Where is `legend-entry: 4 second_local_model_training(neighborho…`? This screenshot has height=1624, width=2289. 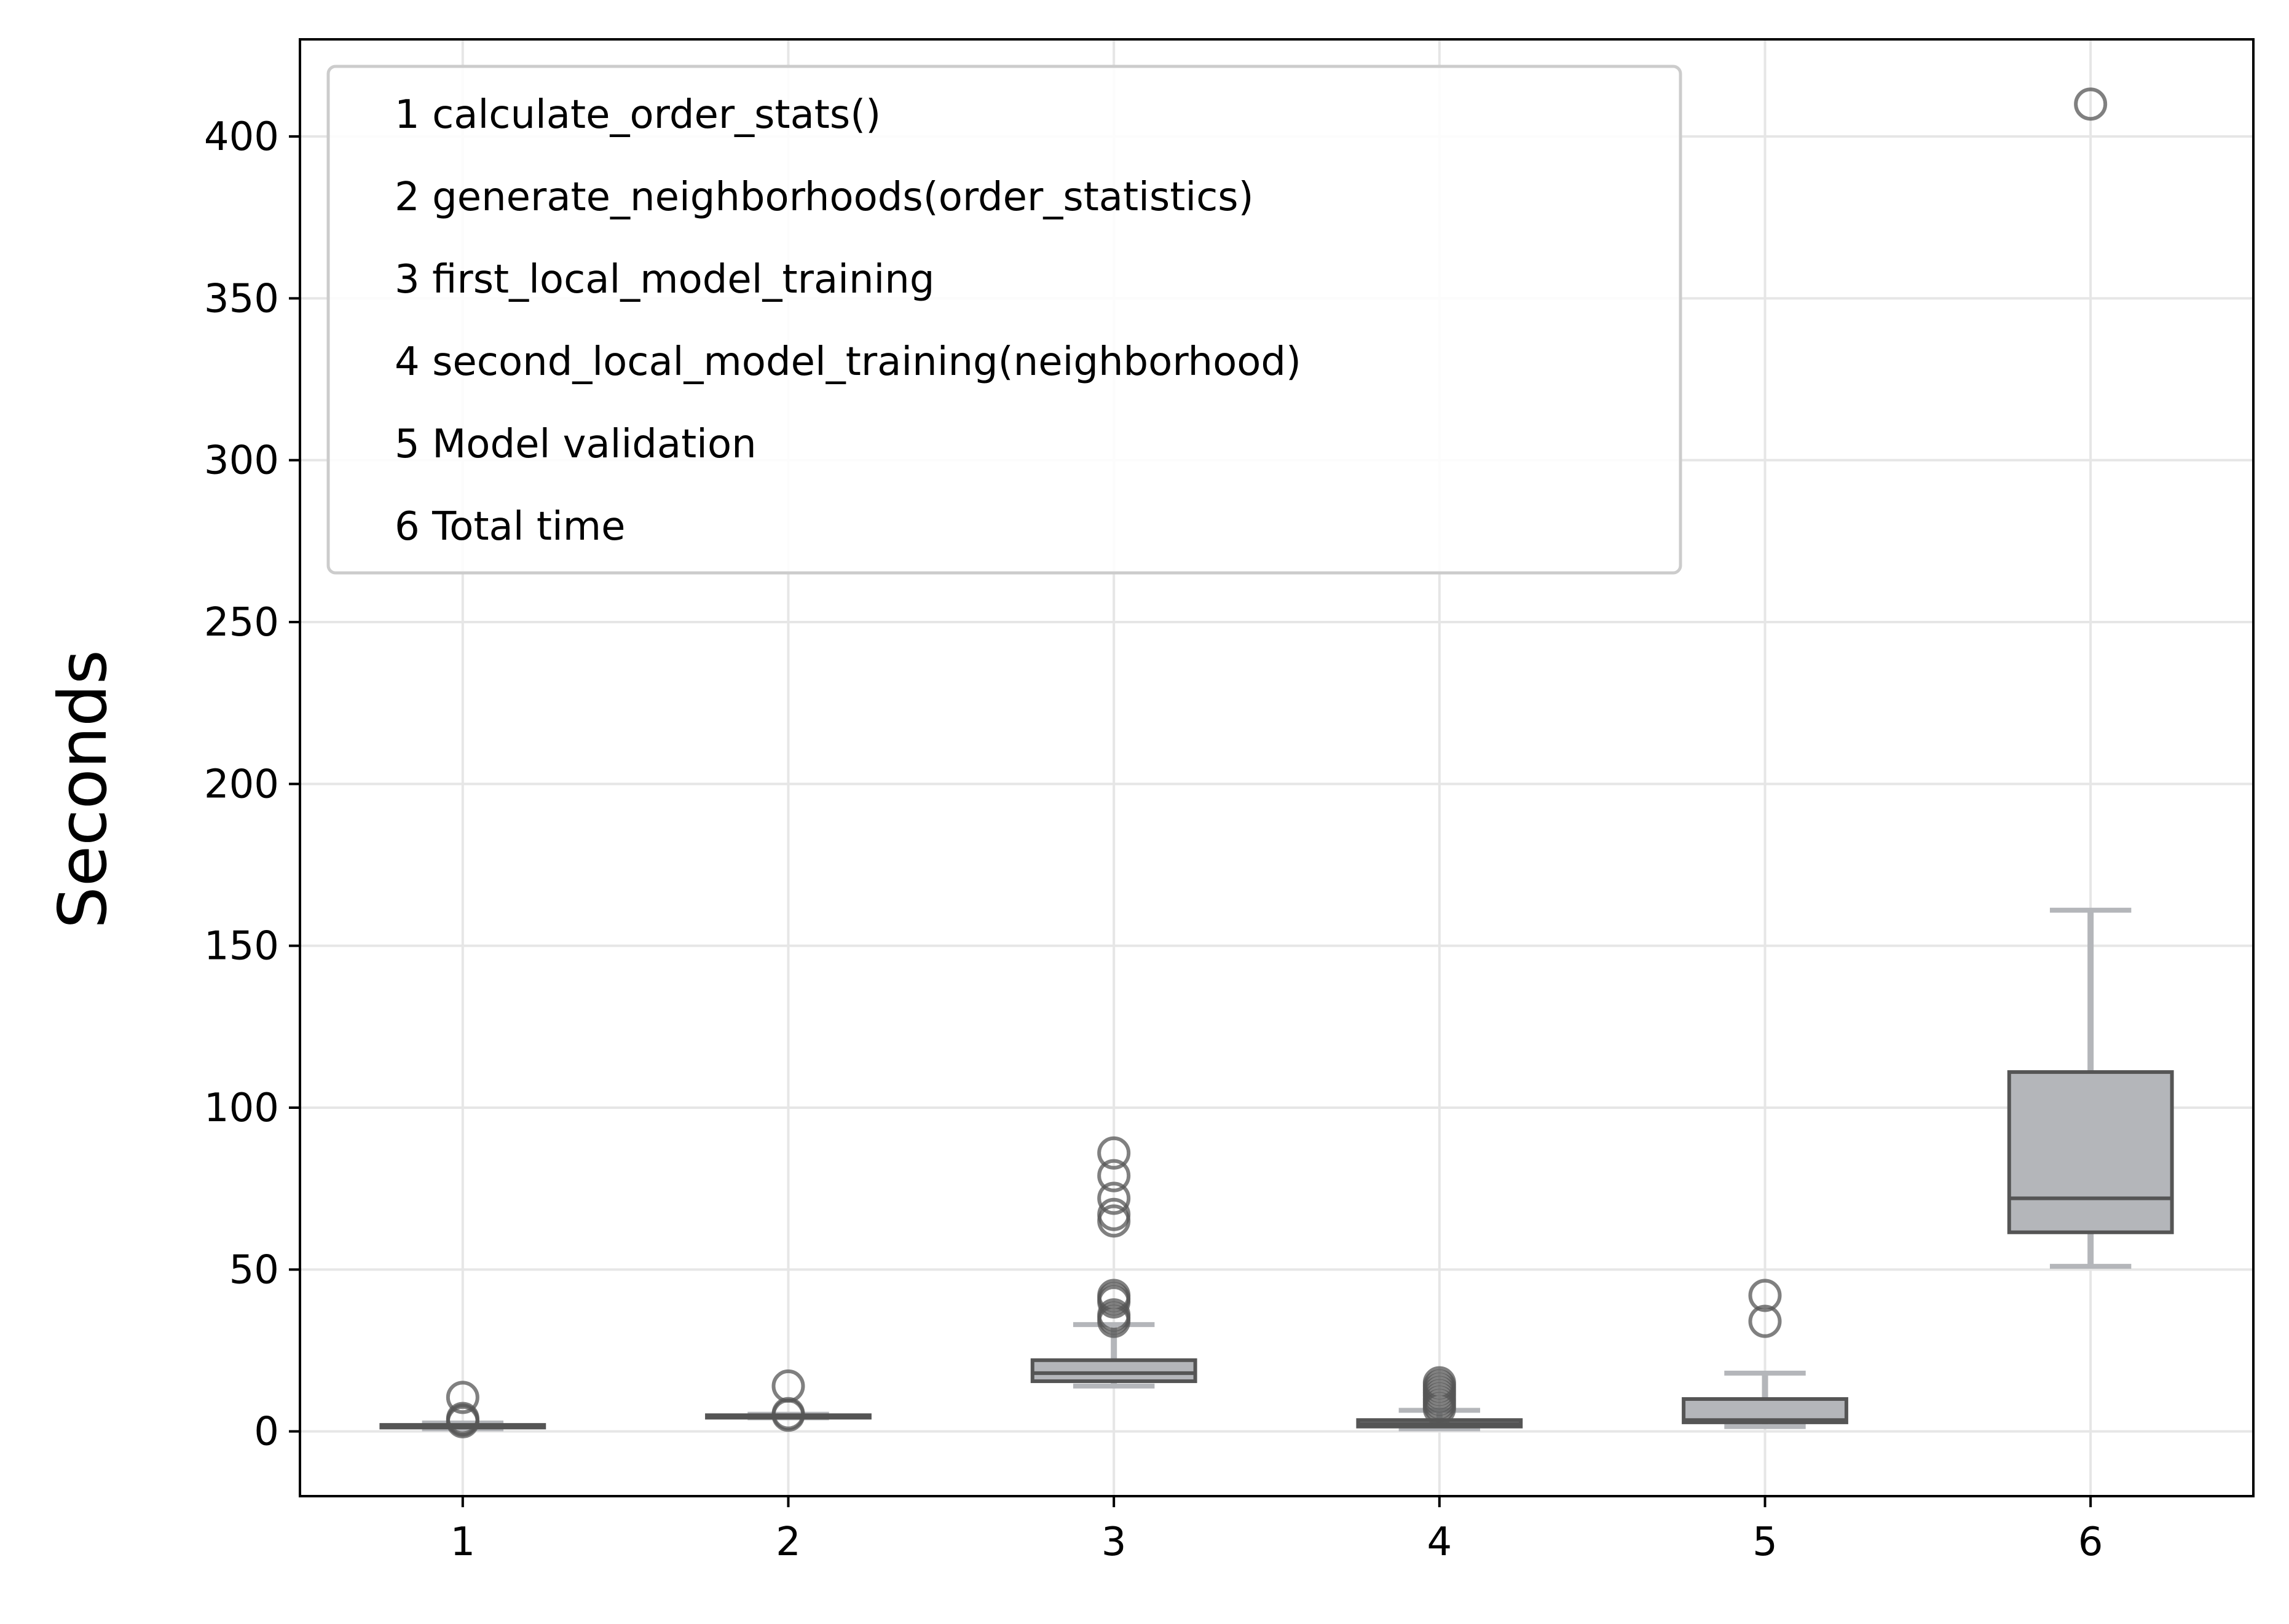
legend-entry: 4 second_local_model_training(neighborho… is located at coordinates (848, 362).